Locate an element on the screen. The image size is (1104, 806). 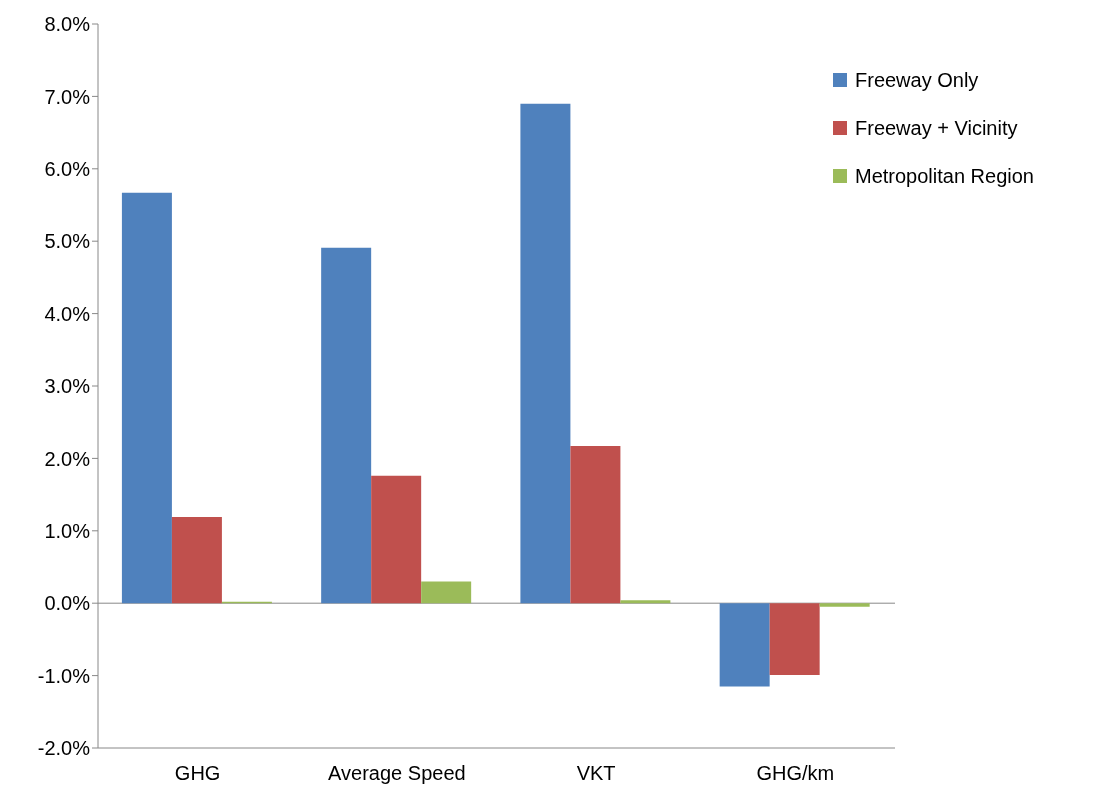
x-tick-label: GHG is located at coordinates (197, 773).